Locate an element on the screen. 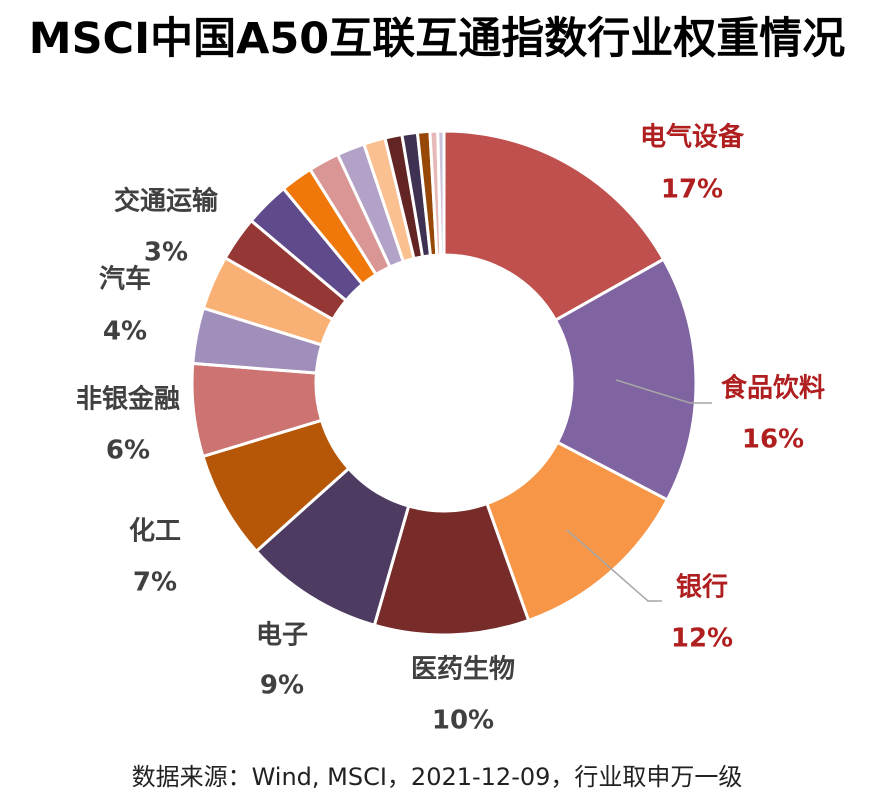  slice-label-4: 电子 is located at coordinates (282, 636).